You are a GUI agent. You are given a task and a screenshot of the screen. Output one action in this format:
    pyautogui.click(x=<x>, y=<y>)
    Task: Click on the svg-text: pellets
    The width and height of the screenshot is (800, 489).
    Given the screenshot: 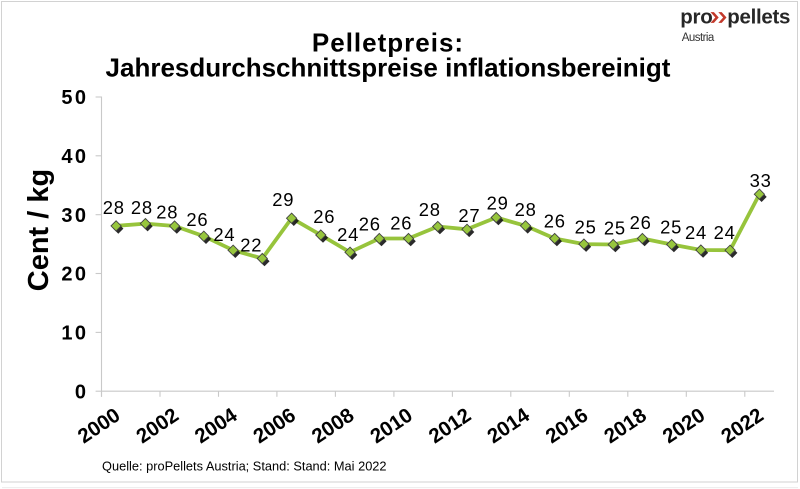 What is the action you would take?
    pyautogui.click(x=758, y=17)
    